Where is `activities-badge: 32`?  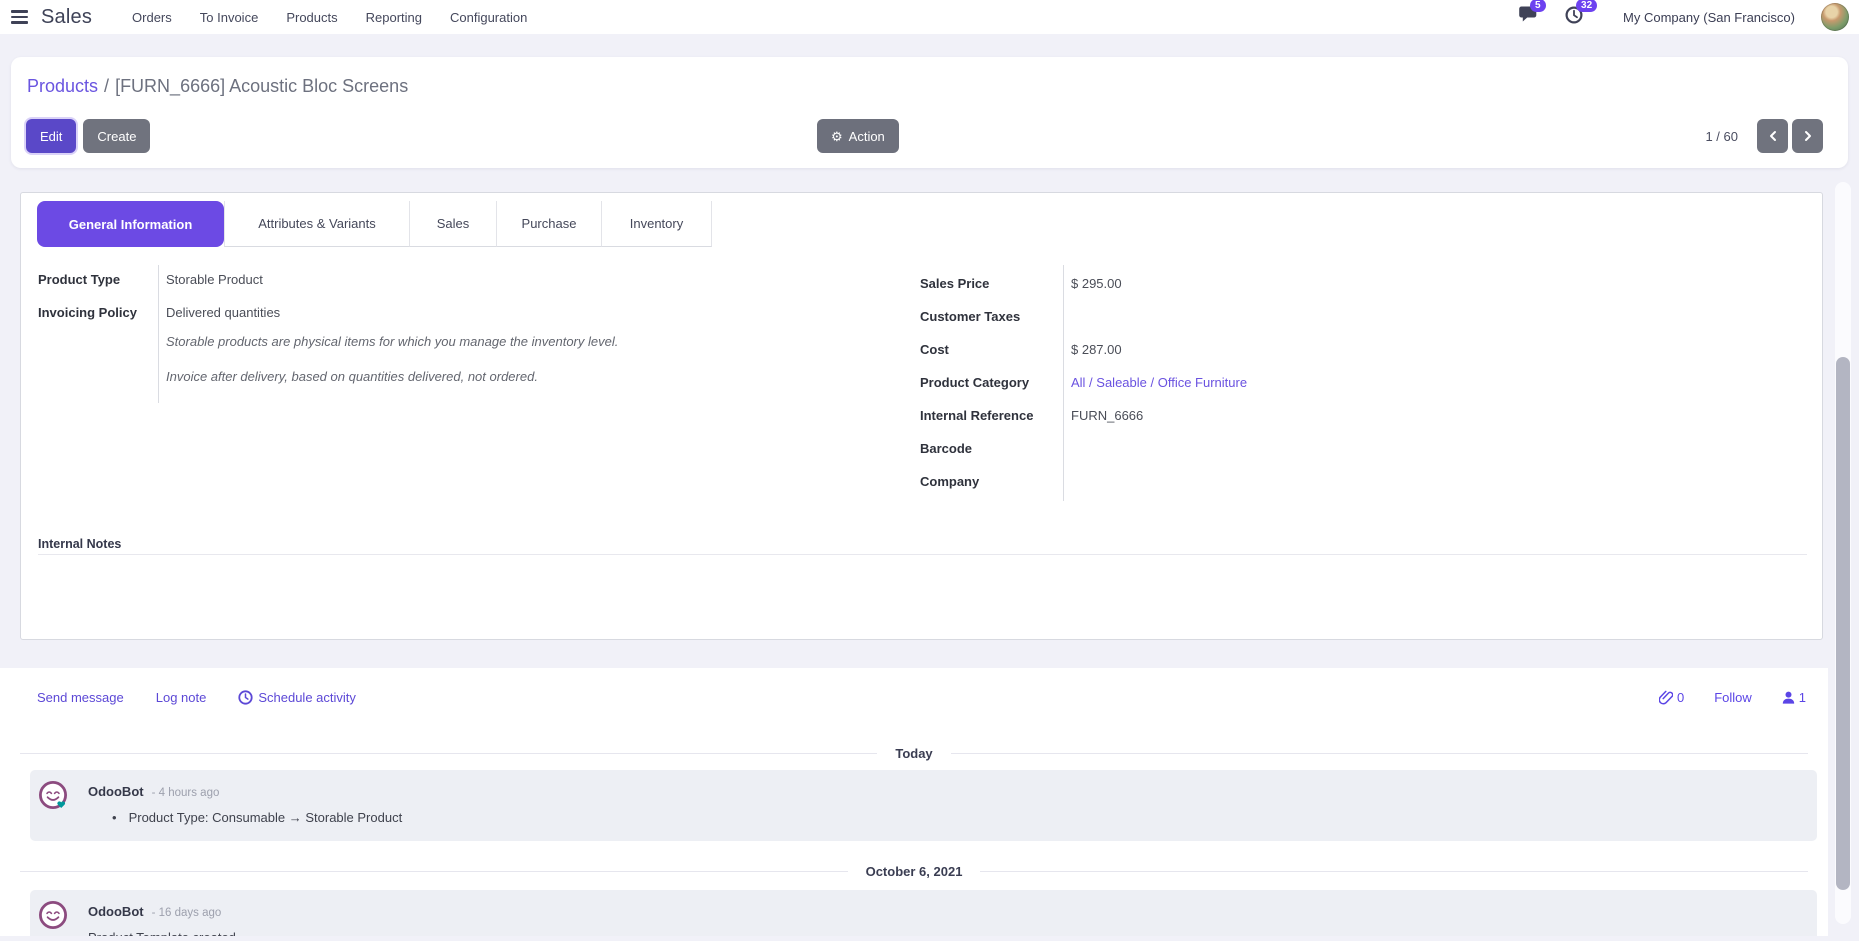 activities-badge: 32 is located at coordinates (1587, 6).